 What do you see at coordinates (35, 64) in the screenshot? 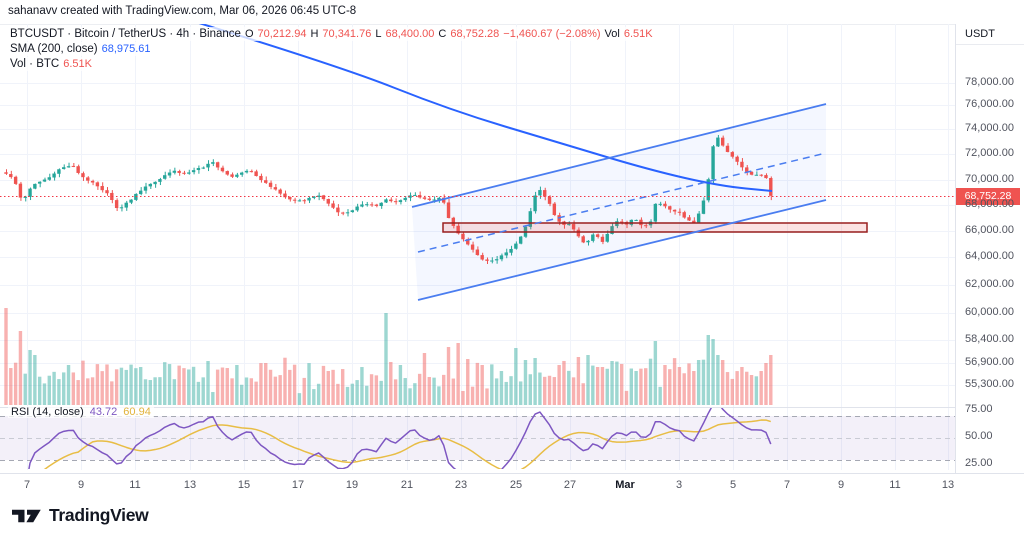
I see `volume-indicator-label: Vol · BTC` at bounding box center [35, 64].